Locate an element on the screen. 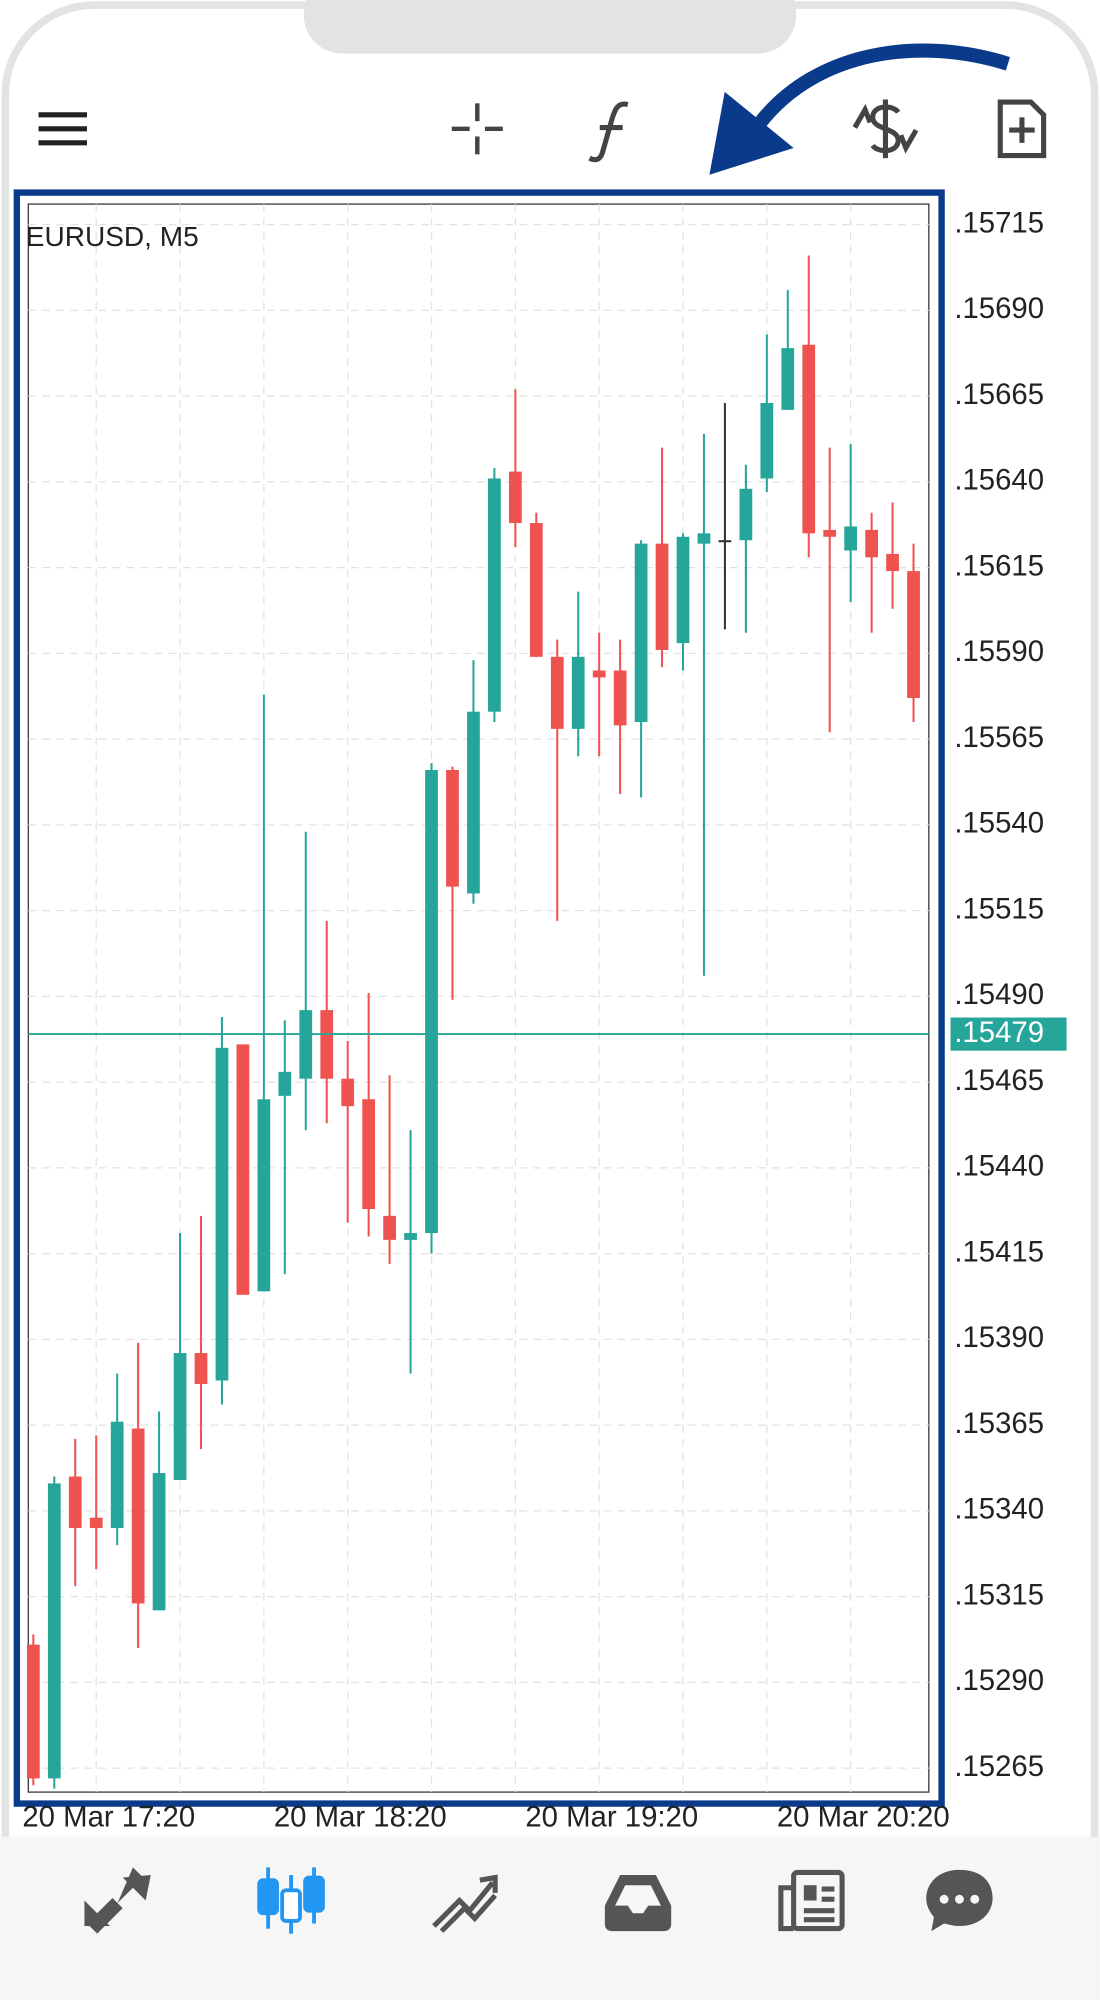 Image resolution: width=1100 pixels, height=2000 pixels. y-tick-label: .15365 is located at coordinates (999, 1423).